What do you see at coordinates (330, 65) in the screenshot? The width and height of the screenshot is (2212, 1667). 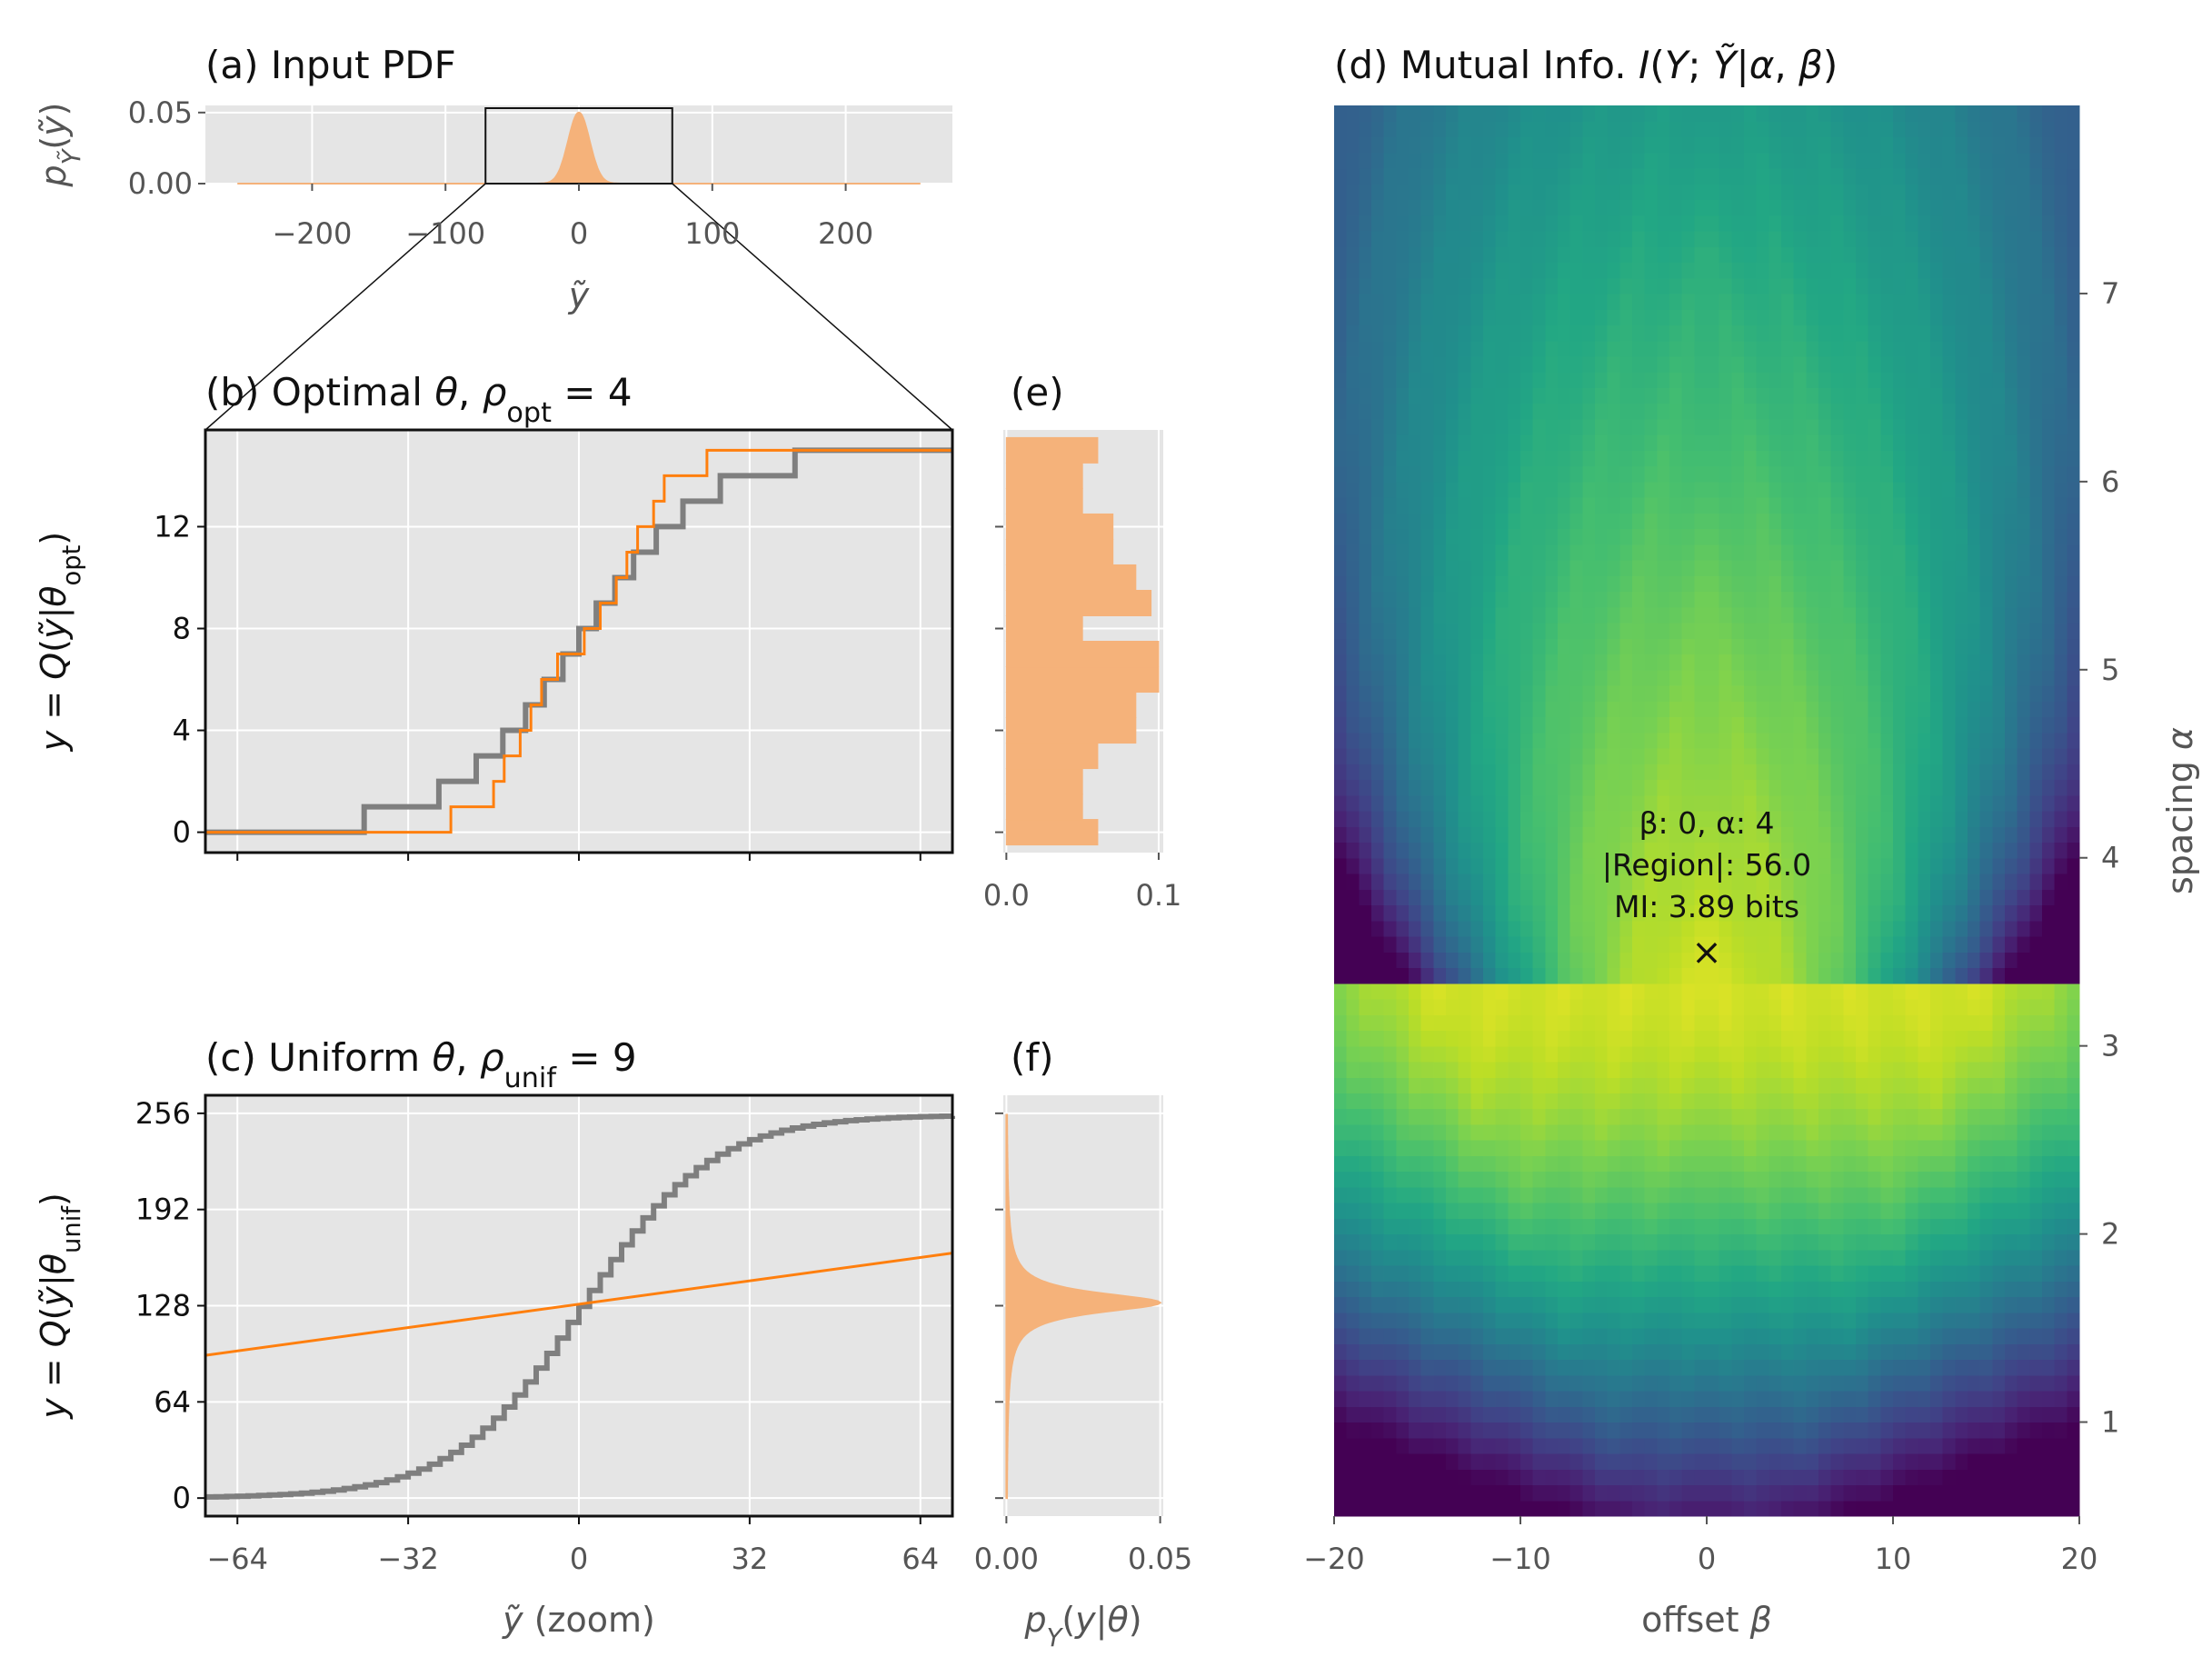 I see `a-title: (a) Input PDF` at bounding box center [330, 65].